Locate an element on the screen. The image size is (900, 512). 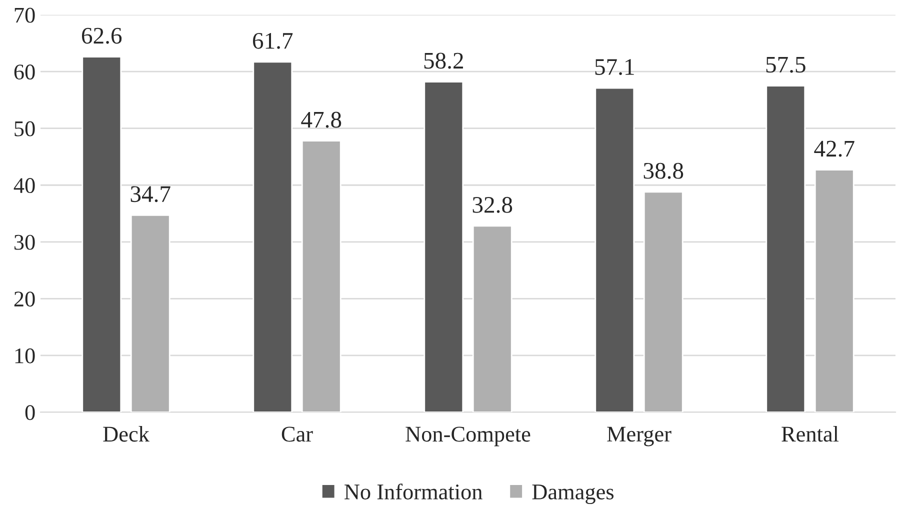
y-tick-label: 20 is located at coordinates (24, 299).